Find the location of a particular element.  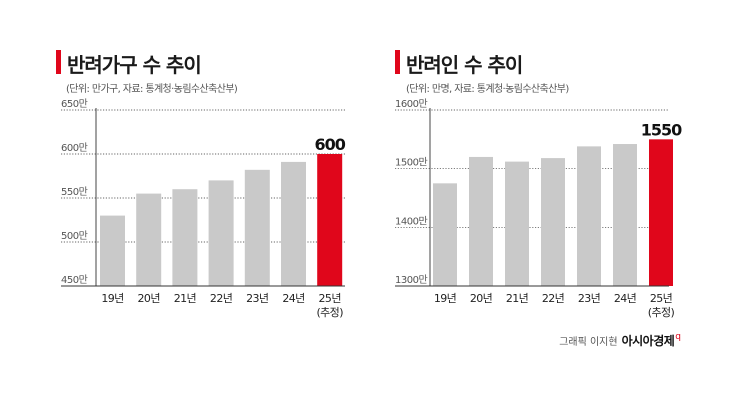

chart-subtitle: (단위: 만가구, 자료: 통계청·농림수산축산부) is located at coordinates (152, 89).